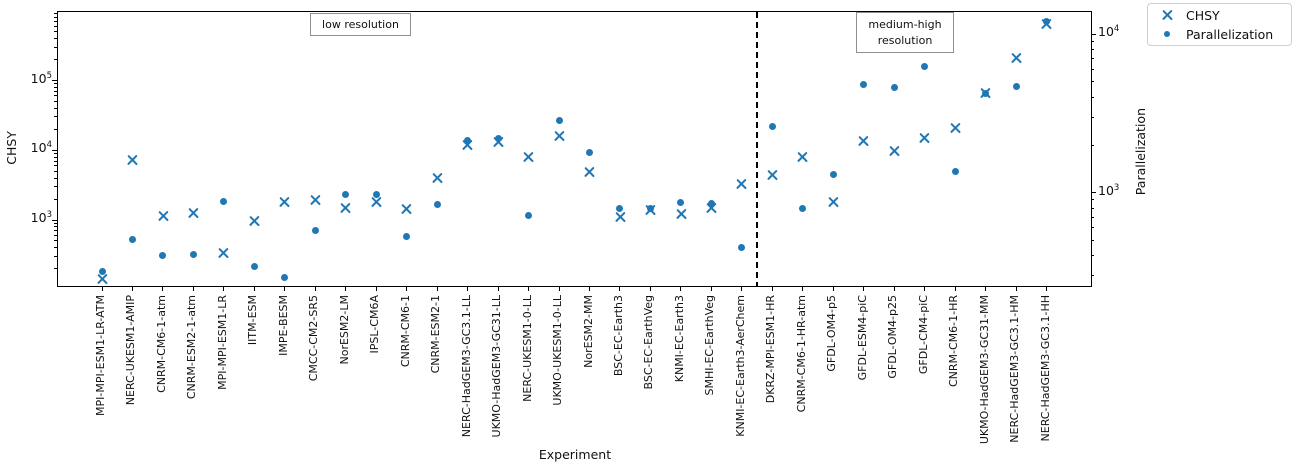 This screenshot has height=471, width=1297. Describe the element at coordinates (1230, 34) in the screenshot. I see `legend-label-parallelization: Parallelization` at that location.